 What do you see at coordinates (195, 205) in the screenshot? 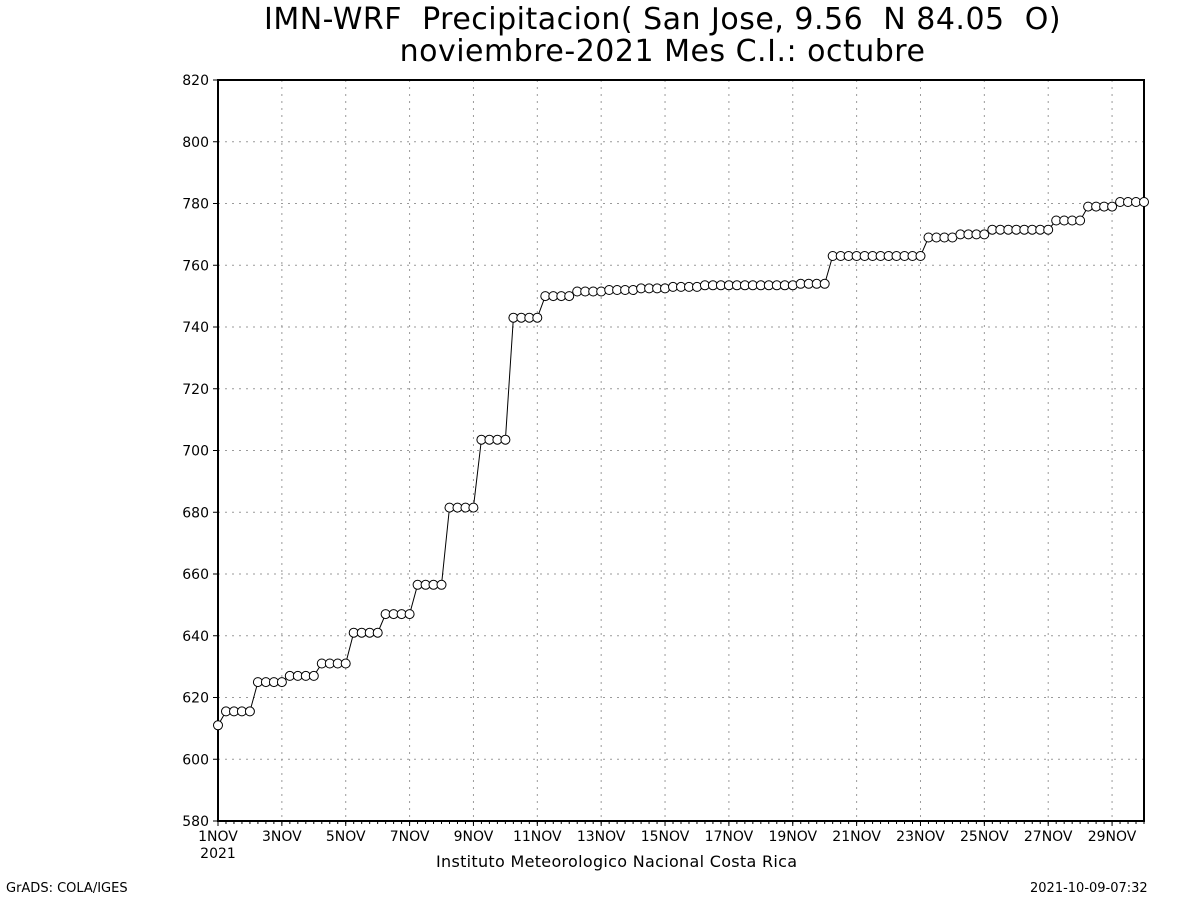
I see `y-tick-label: 780` at bounding box center [195, 205].